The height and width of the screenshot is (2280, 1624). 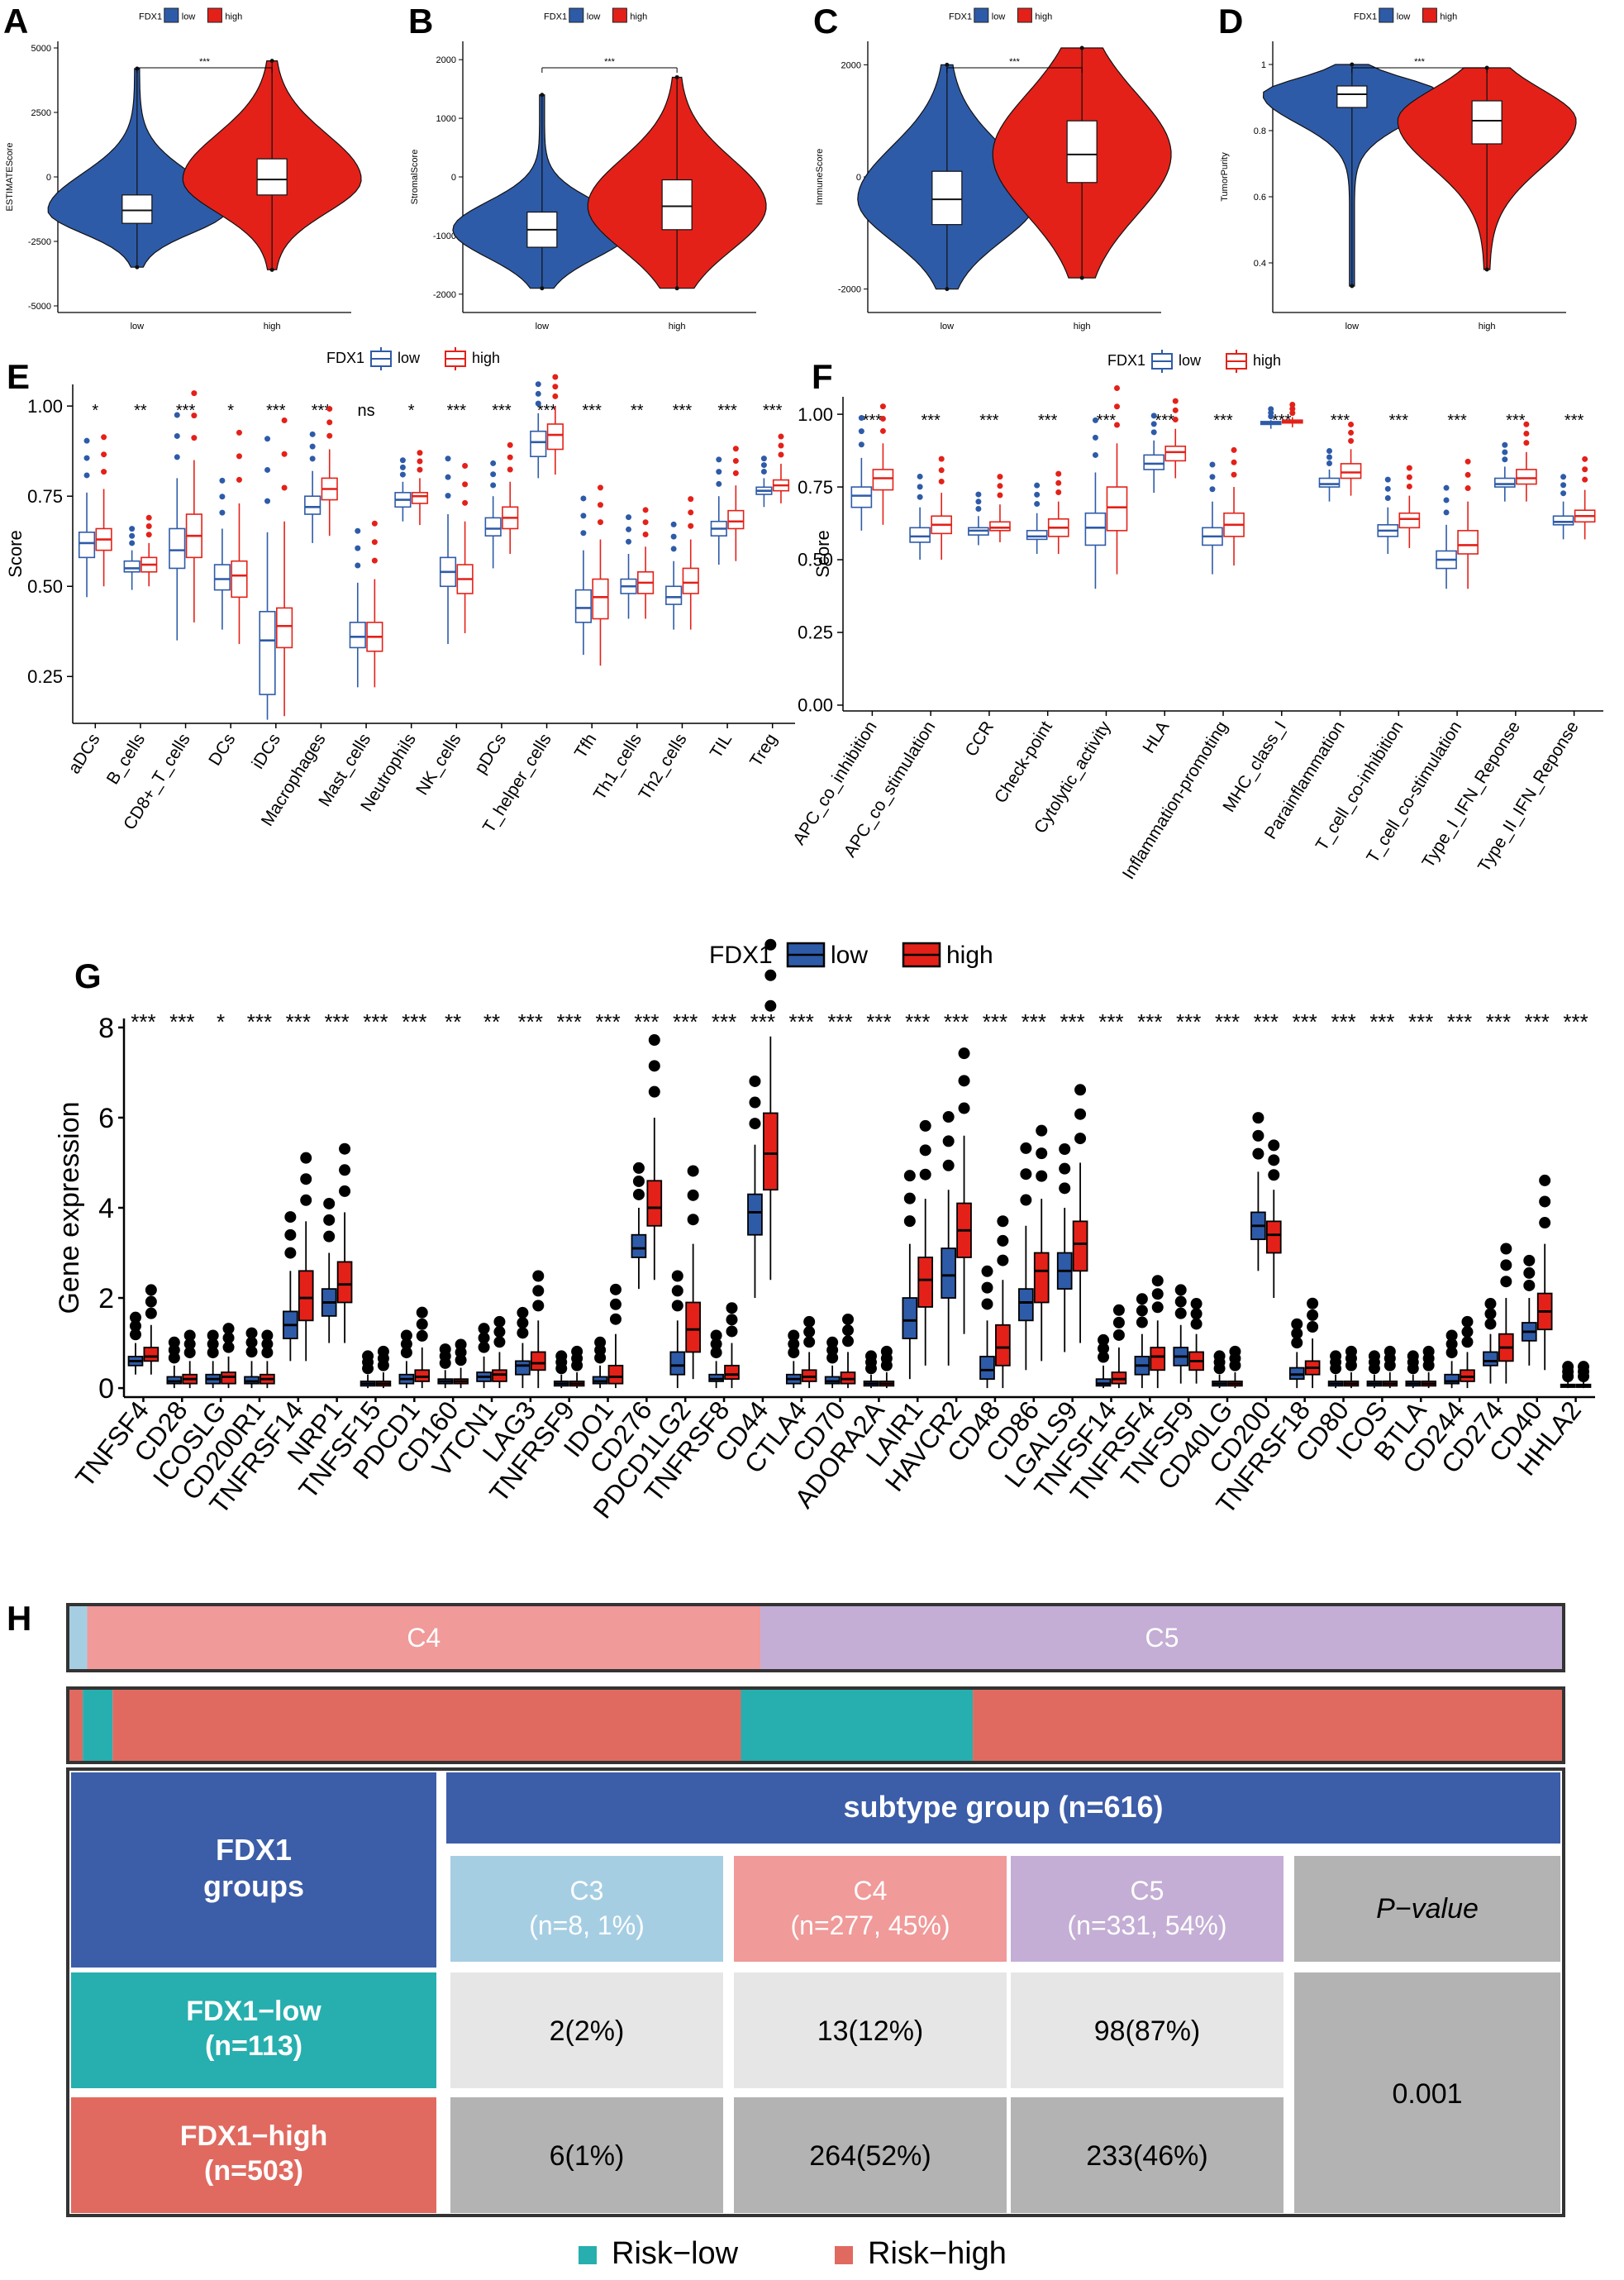 I want to click on subtype-header-c4, so click(x=870, y=1909).